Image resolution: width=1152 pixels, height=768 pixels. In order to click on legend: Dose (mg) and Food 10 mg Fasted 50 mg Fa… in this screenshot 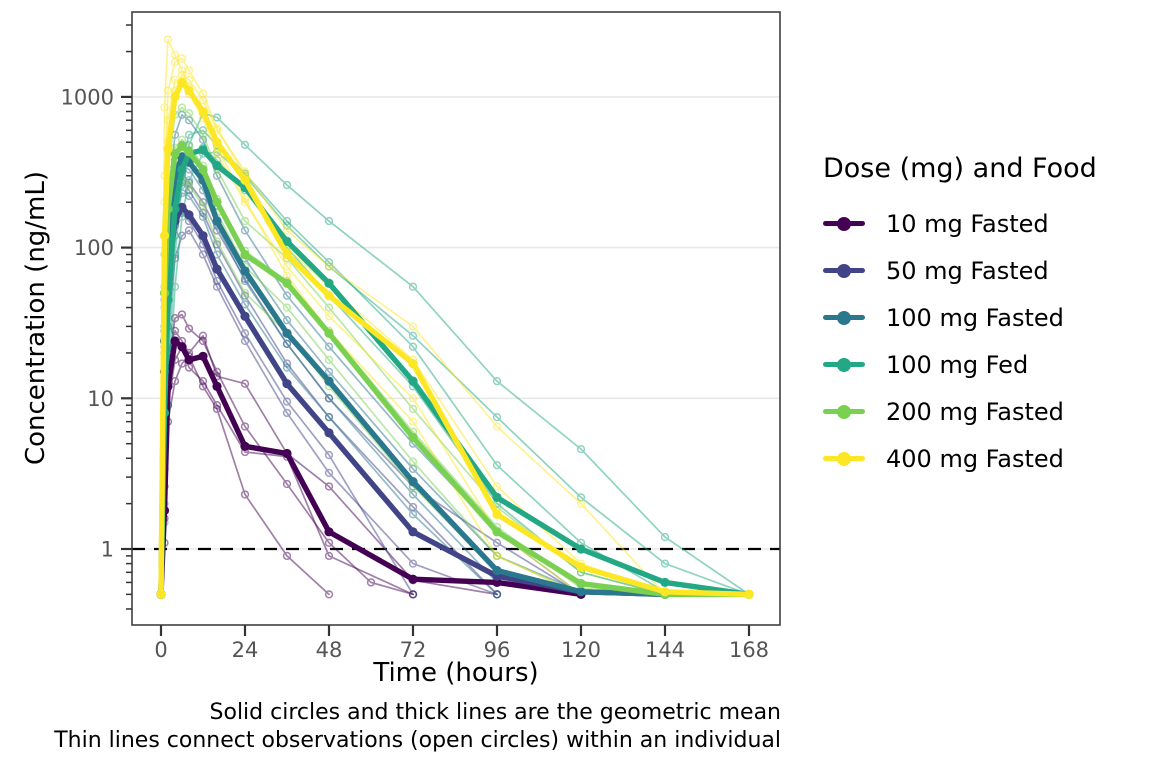, I will do `click(960, 317)`.